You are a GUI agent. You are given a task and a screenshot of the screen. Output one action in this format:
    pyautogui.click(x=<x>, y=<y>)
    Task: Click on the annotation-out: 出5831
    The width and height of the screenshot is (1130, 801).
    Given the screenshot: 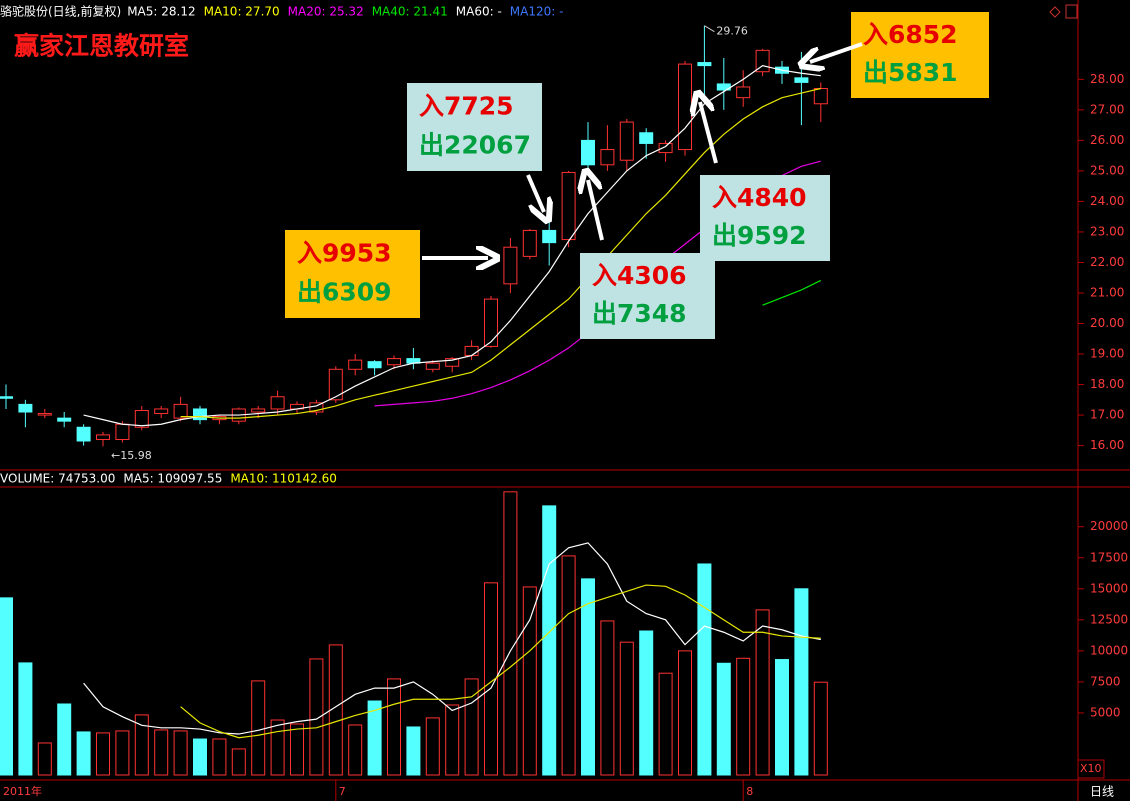 What is the action you would take?
    pyautogui.click(x=910, y=72)
    